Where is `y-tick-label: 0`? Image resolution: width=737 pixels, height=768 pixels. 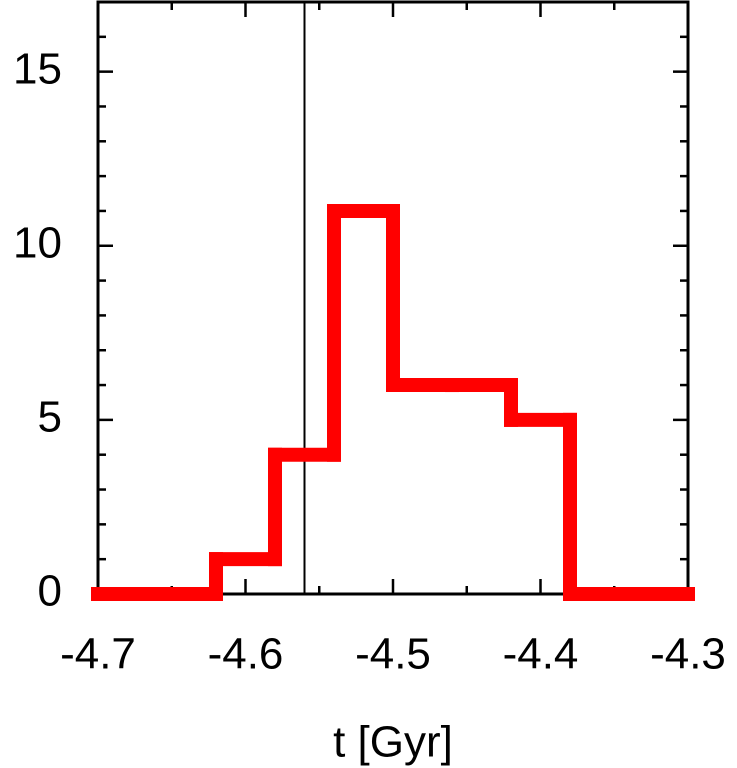 y-tick-label: 0 is located at coordinates (50, 591).